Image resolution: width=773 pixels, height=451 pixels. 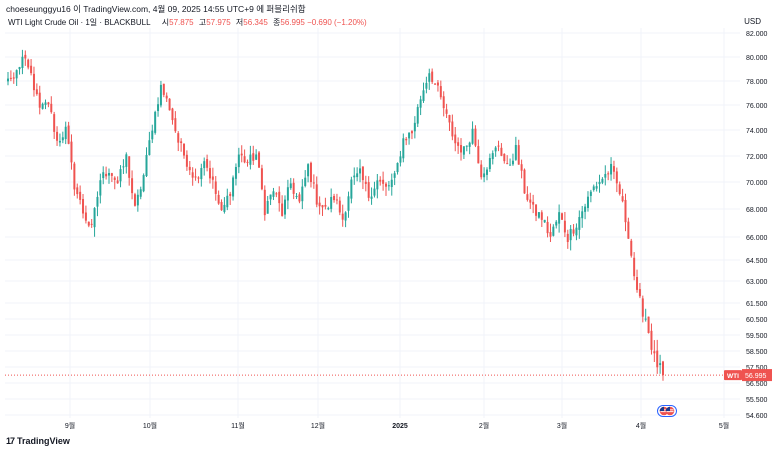 What do you see at coordinates (318, 425) in the screenshot?
I see `x-tick-label: 12월` at bounding box center [318, 425].